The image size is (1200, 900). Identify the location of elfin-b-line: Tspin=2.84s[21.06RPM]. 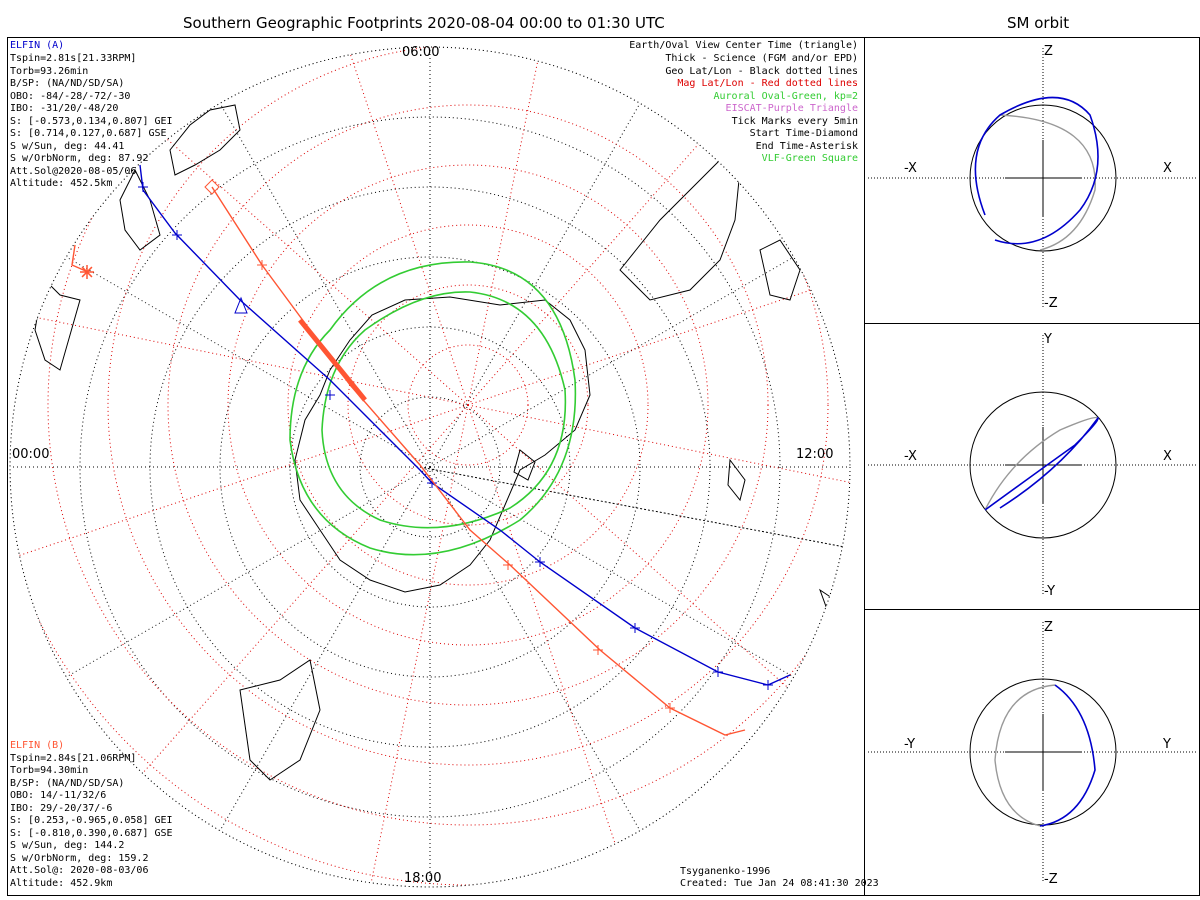
(73, 758).